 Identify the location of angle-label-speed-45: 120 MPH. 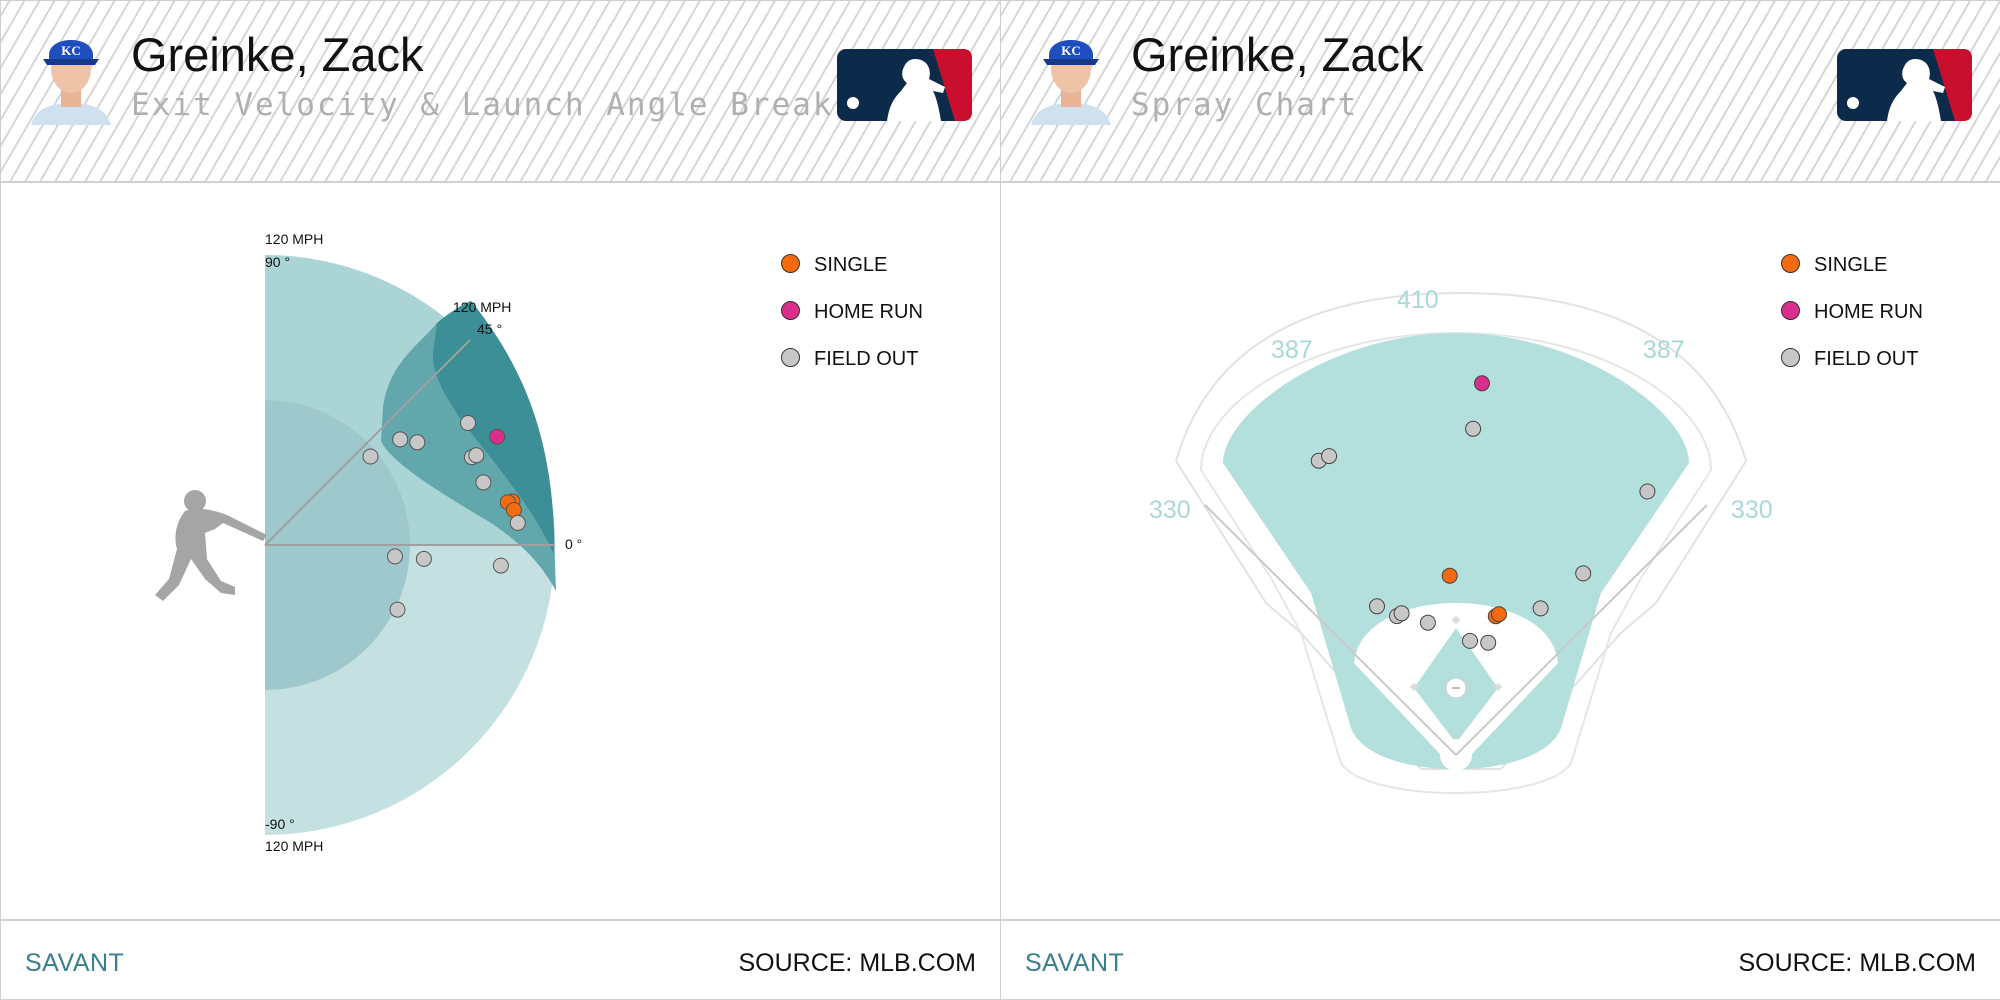
(482, 307).